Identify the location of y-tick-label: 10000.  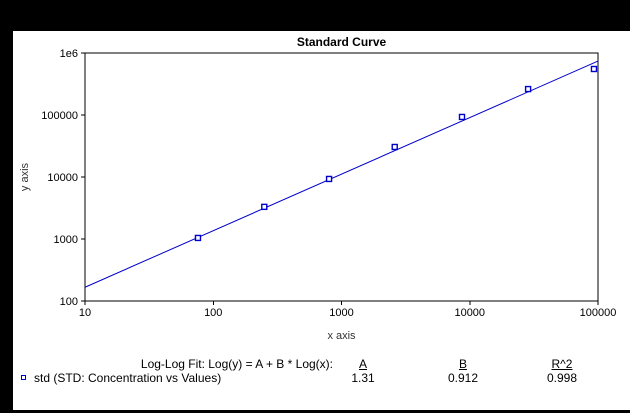
(62, 178).